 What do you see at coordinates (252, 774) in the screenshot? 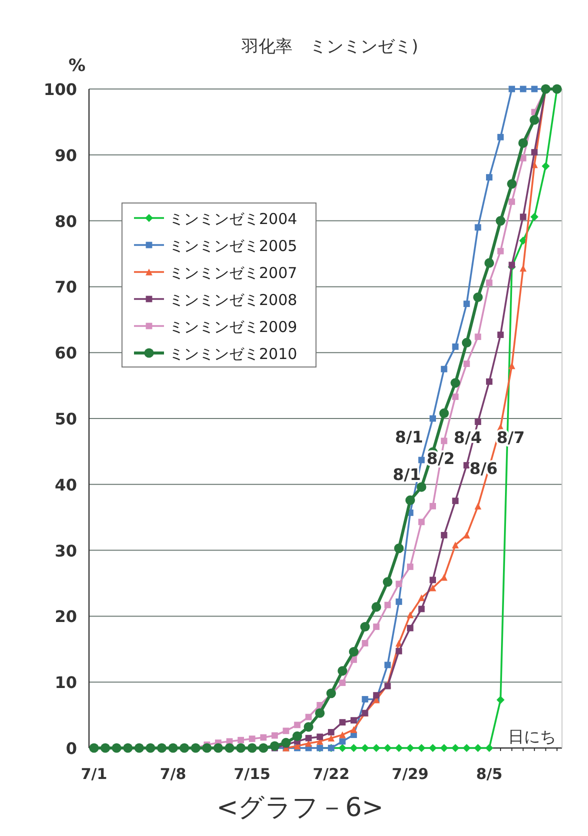
I see `x-tick-label: 7/15` at bounding box center [252, 774].